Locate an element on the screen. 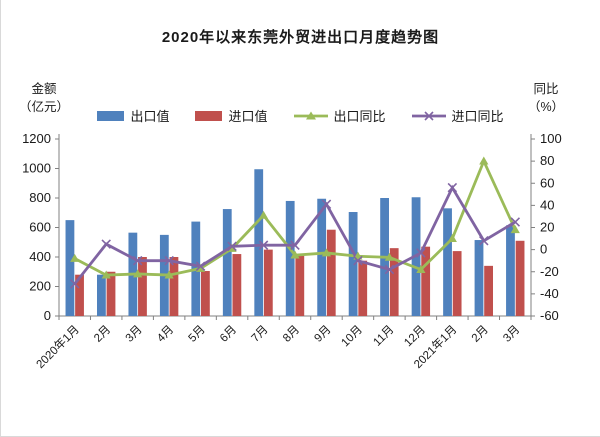 The width and height of the screenshot is (600, 437). legend-label-export-value: 出口值 is located at coordinates (150, 116).